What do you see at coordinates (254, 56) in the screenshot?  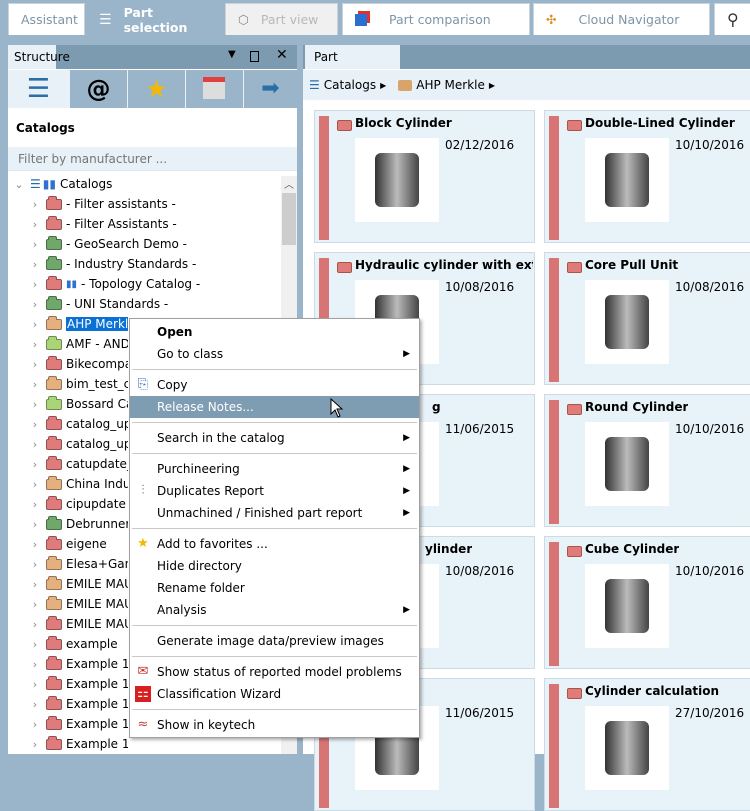 I see `maximize-icon` at bounding box center [254, 56].